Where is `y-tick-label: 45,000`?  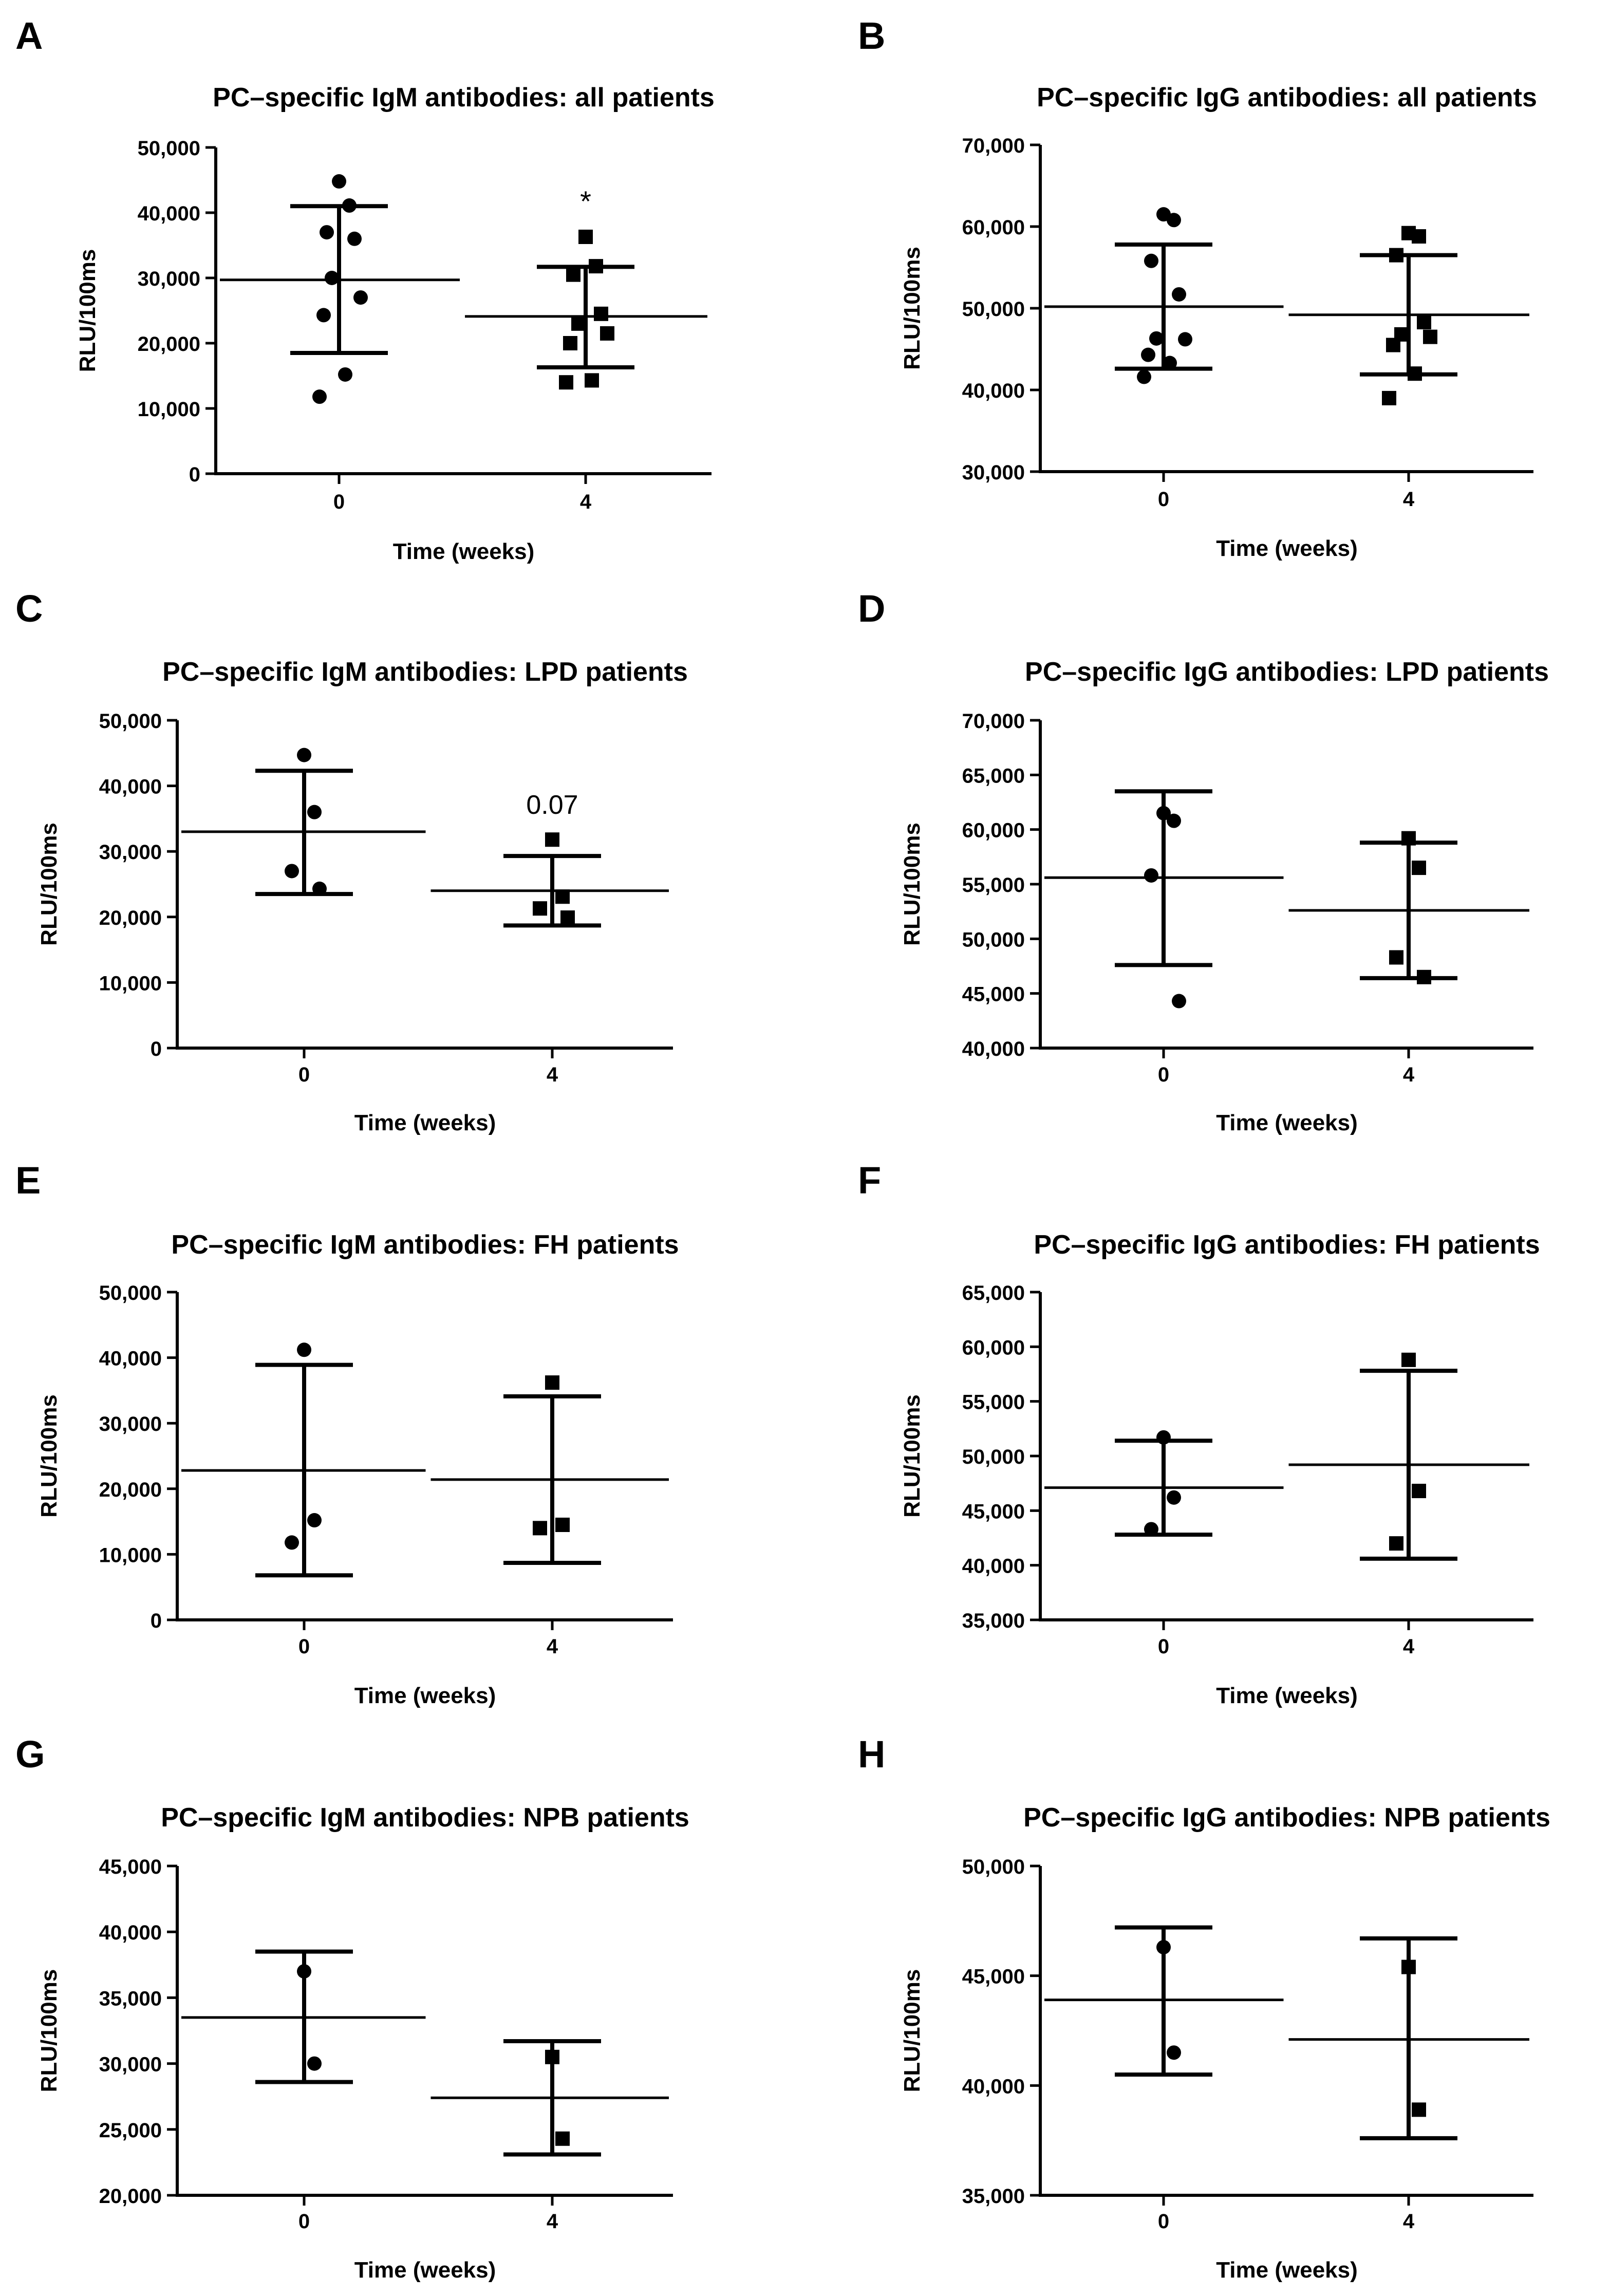 y-tick-label: 45,000 is located at coordinates (130, 1867).